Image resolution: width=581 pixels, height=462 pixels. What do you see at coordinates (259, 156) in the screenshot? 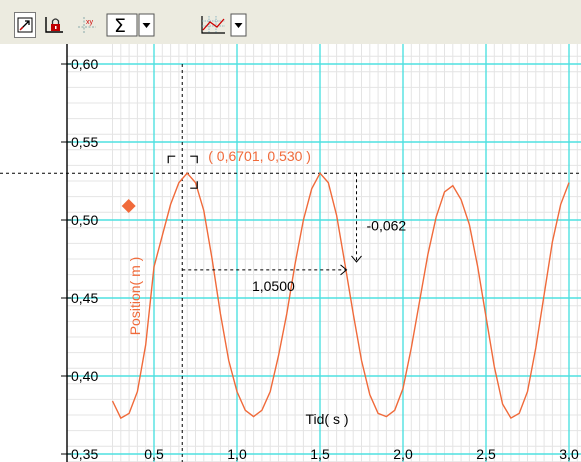
I see `point-coordinate-label: ( 0,6701, 0,530 )` at bounding box center [259, 156].